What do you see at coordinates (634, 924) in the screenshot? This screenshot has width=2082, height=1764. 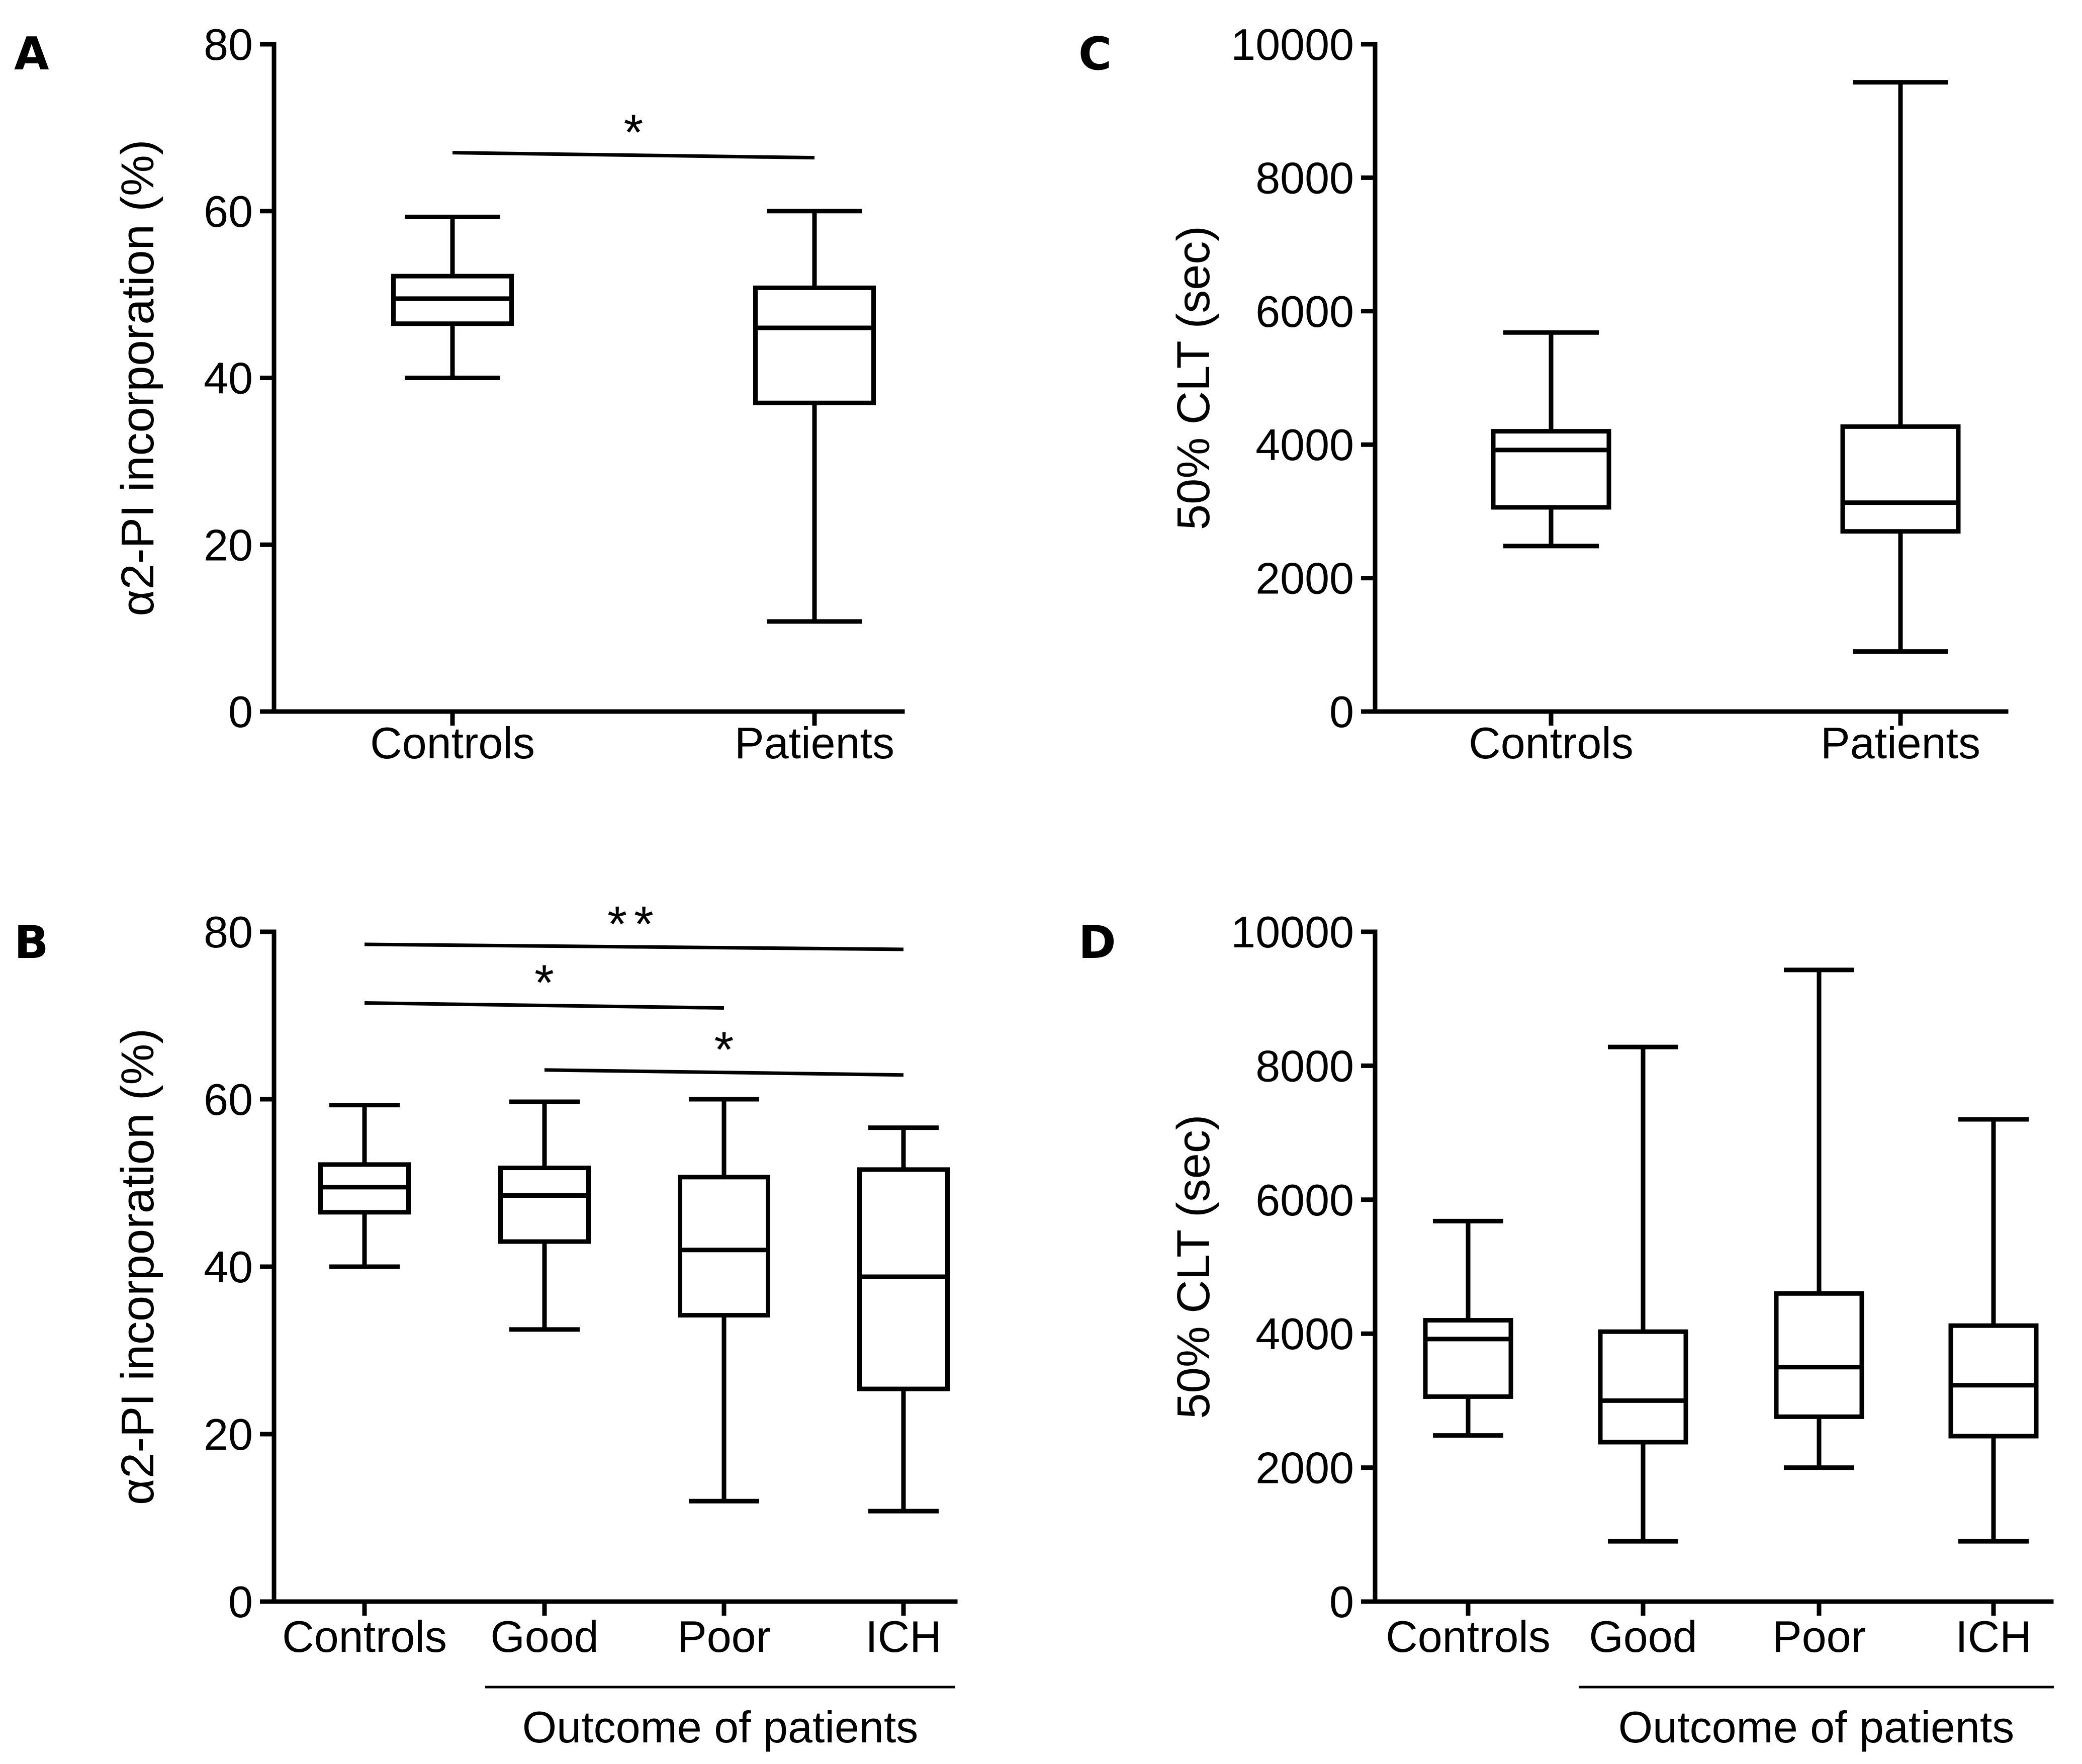 I see `significance-label: **` at bounding box center [634, 924].